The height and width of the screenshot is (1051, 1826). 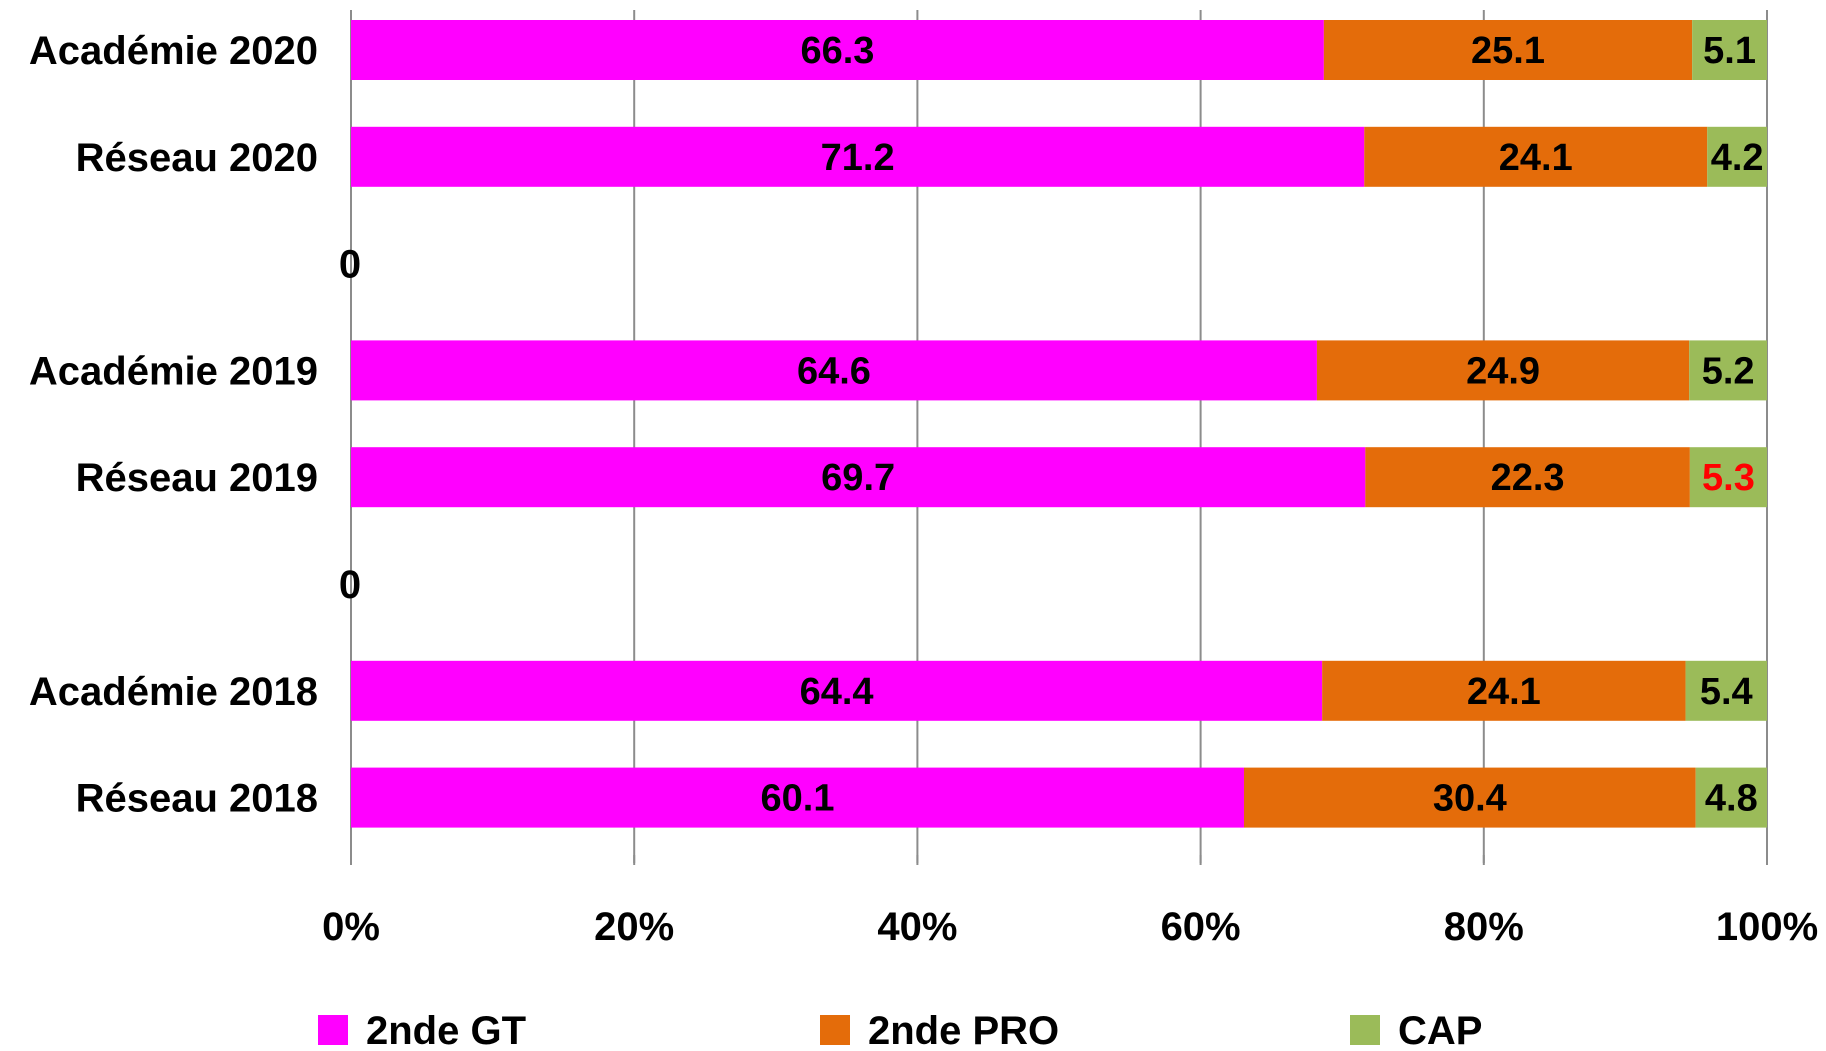 What do you see at coordinates (351, 927) in the screenshot?
I see `x-tick-label: 0%` at bounding box center [351, 927].